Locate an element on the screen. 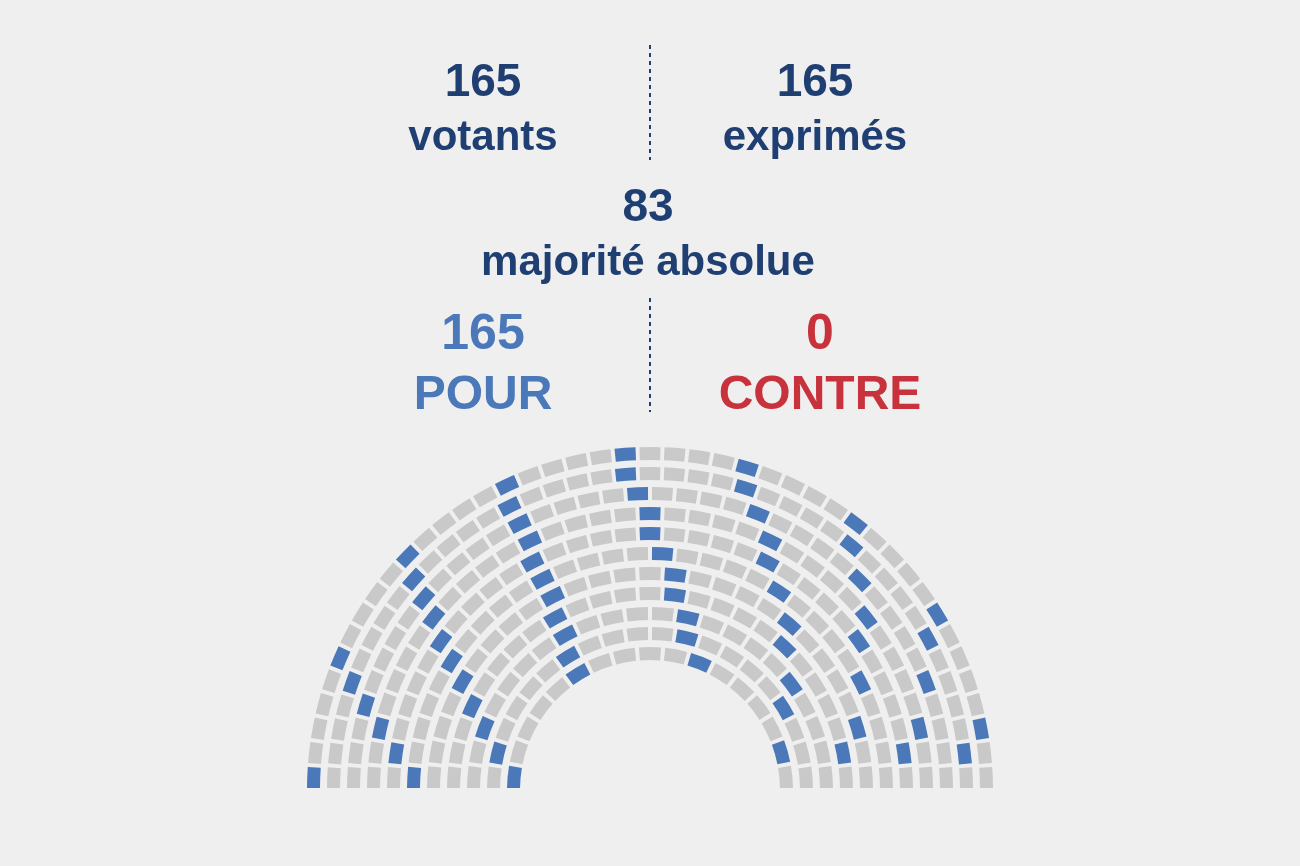 Image resolution: width=1300 pixels, height=866 pixels. category-label: CONTRE is located at coordinates (820, 392).